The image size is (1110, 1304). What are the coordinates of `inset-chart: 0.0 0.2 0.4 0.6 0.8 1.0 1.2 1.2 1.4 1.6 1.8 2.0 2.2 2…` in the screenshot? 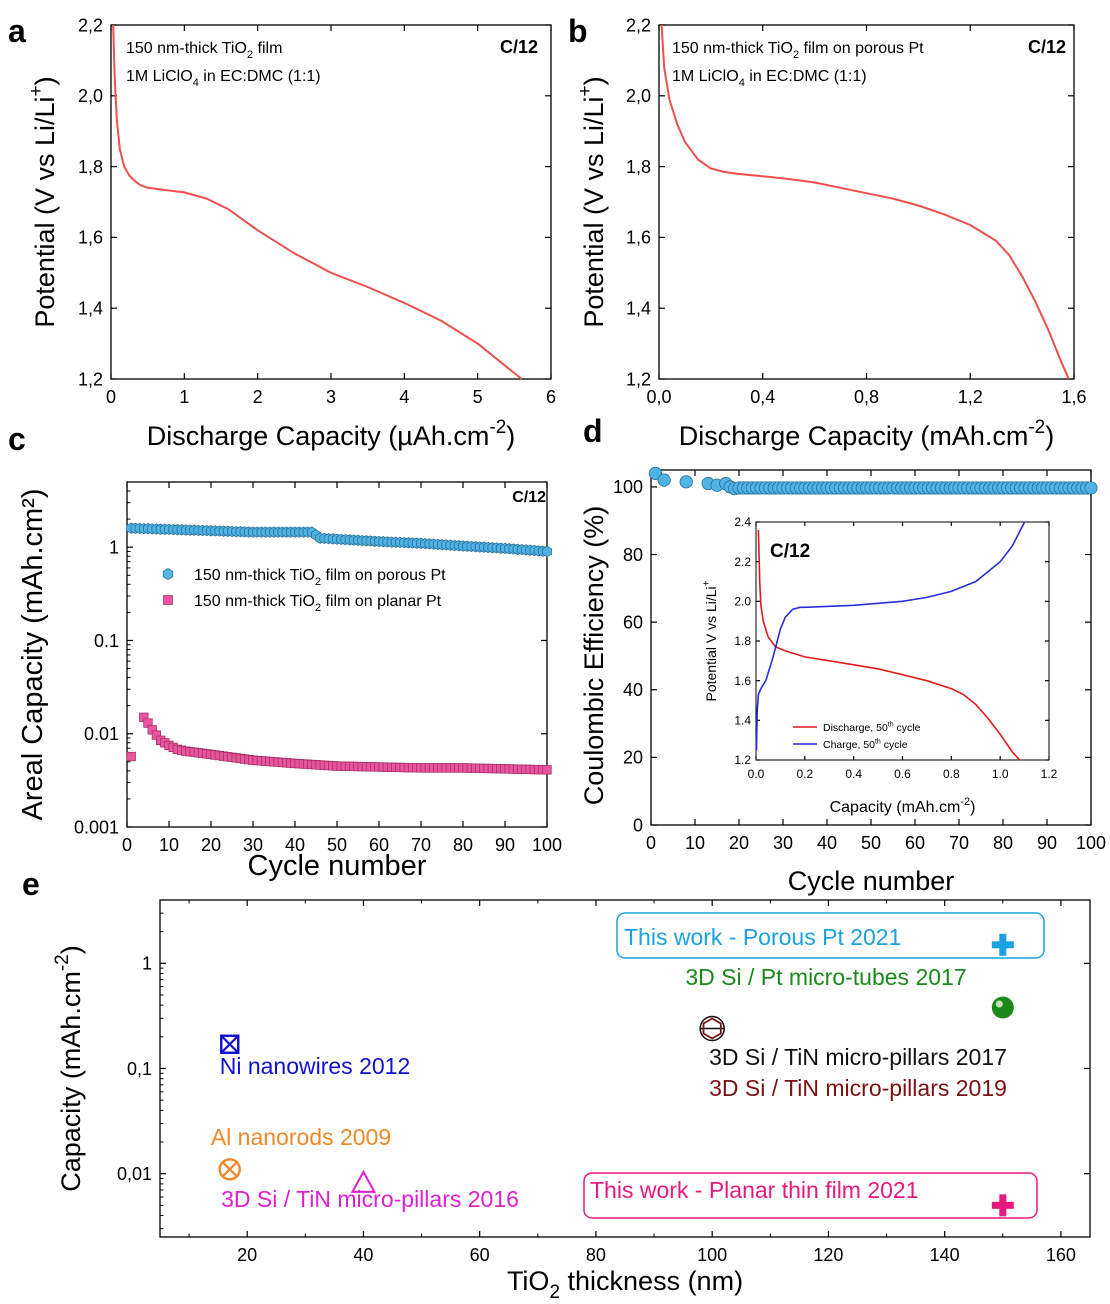 It's located at (880, 665).